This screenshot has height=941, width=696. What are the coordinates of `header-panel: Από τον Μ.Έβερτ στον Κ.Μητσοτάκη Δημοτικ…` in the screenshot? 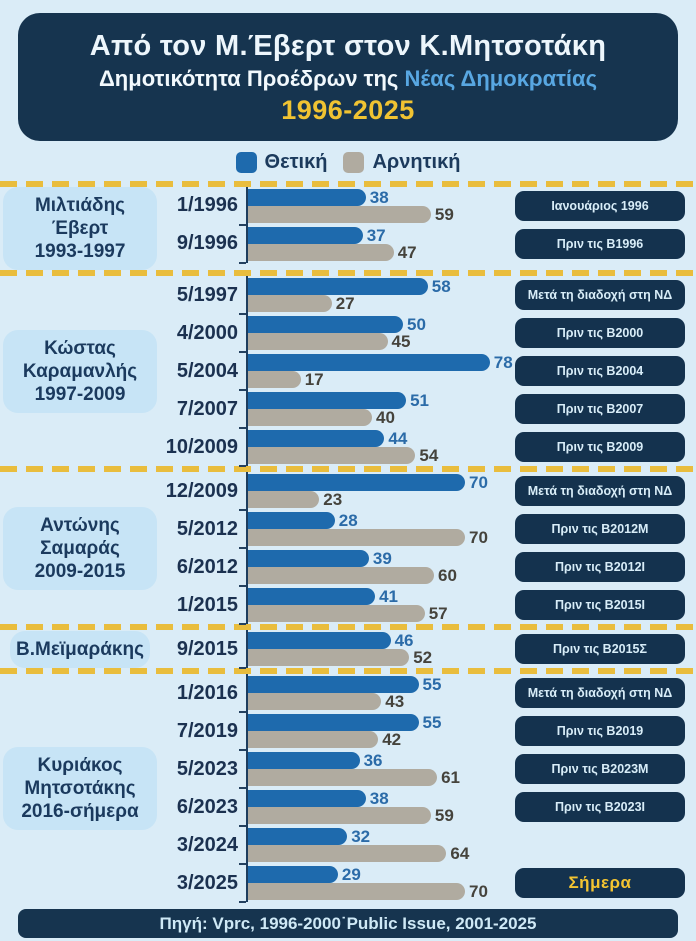 It's located at (348, 77).